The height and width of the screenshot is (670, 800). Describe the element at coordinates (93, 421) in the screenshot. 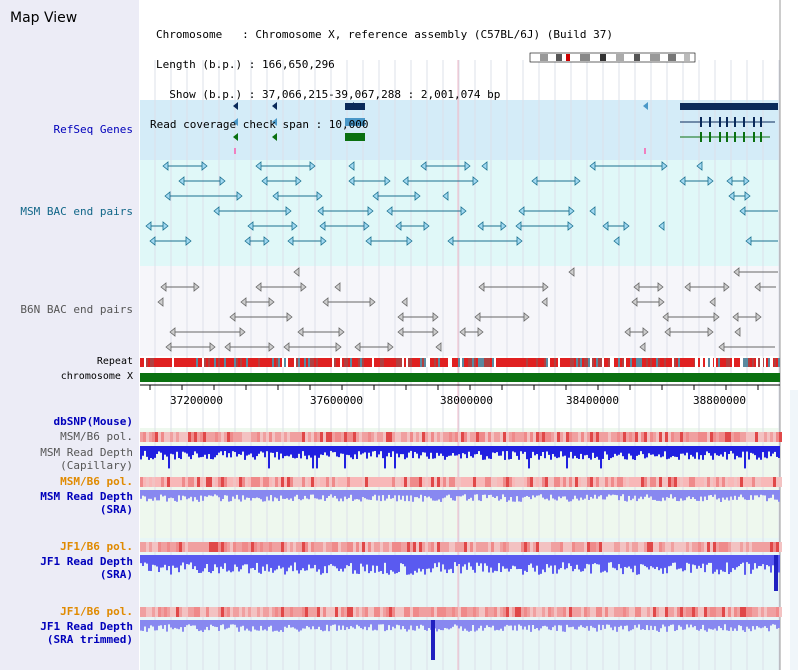

I see `track-label-dbsnp: dbSNP(Mouse)` at that location.